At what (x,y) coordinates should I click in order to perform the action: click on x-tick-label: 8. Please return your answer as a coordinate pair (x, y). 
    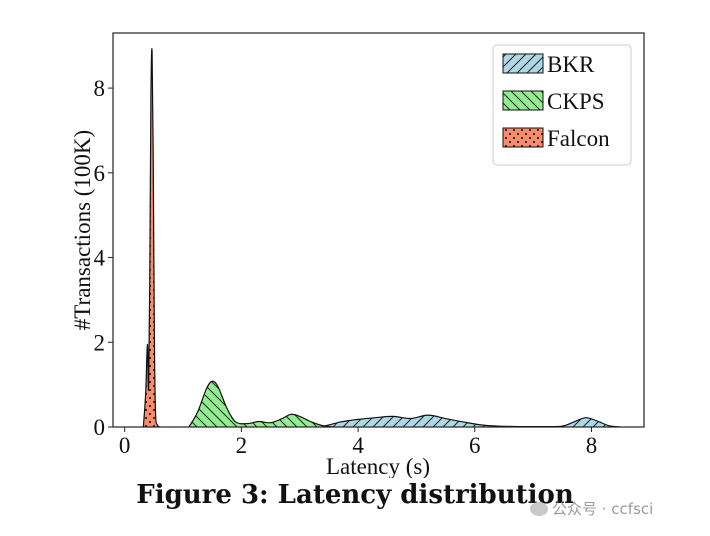
    Looking at the image, I should click on (592, 445).